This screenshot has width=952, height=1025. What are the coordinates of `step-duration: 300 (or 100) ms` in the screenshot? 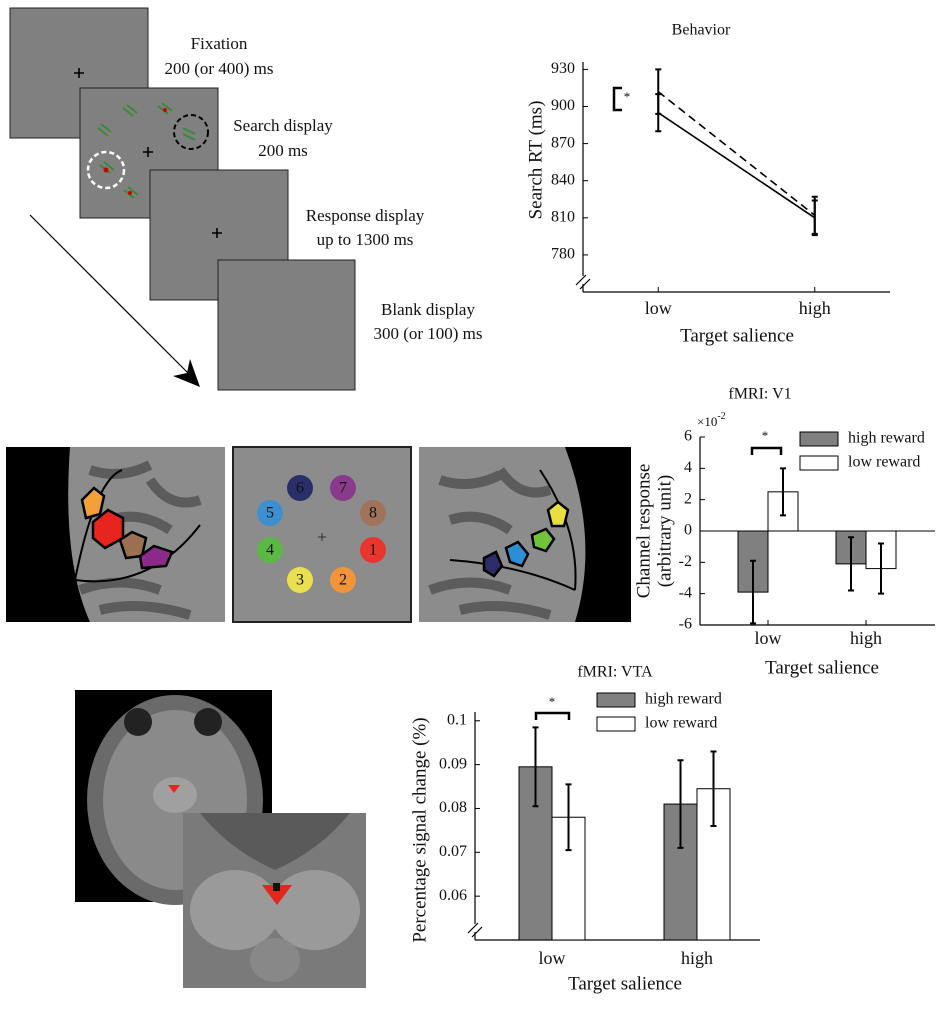 It's located at (427, 333).